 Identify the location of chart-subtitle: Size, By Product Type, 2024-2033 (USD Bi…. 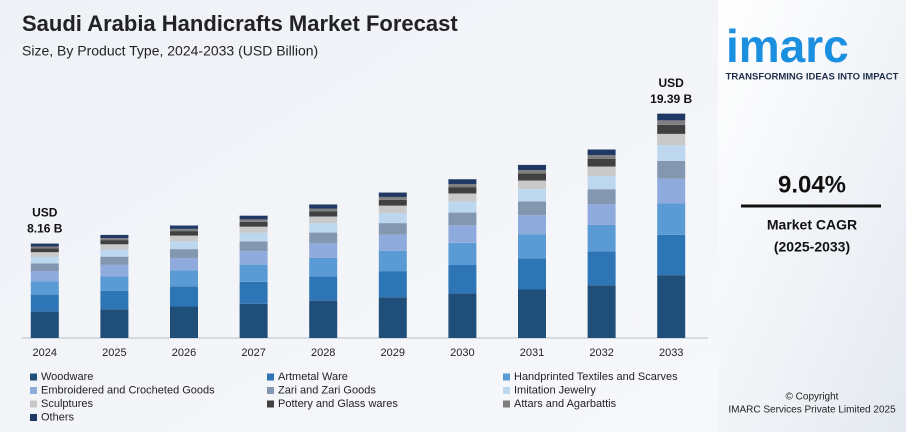
(170, 51).